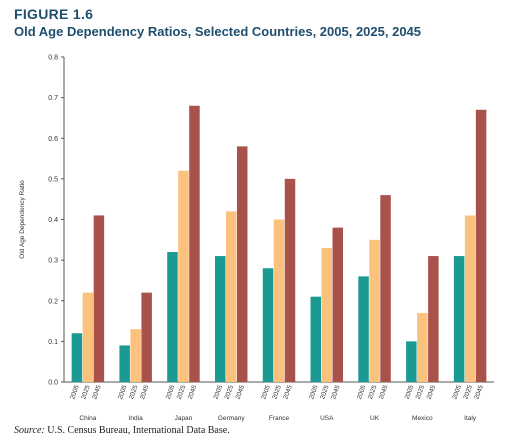 The image size is (508, 442). I want to click on category-label: Mexico, so click(422, 418).